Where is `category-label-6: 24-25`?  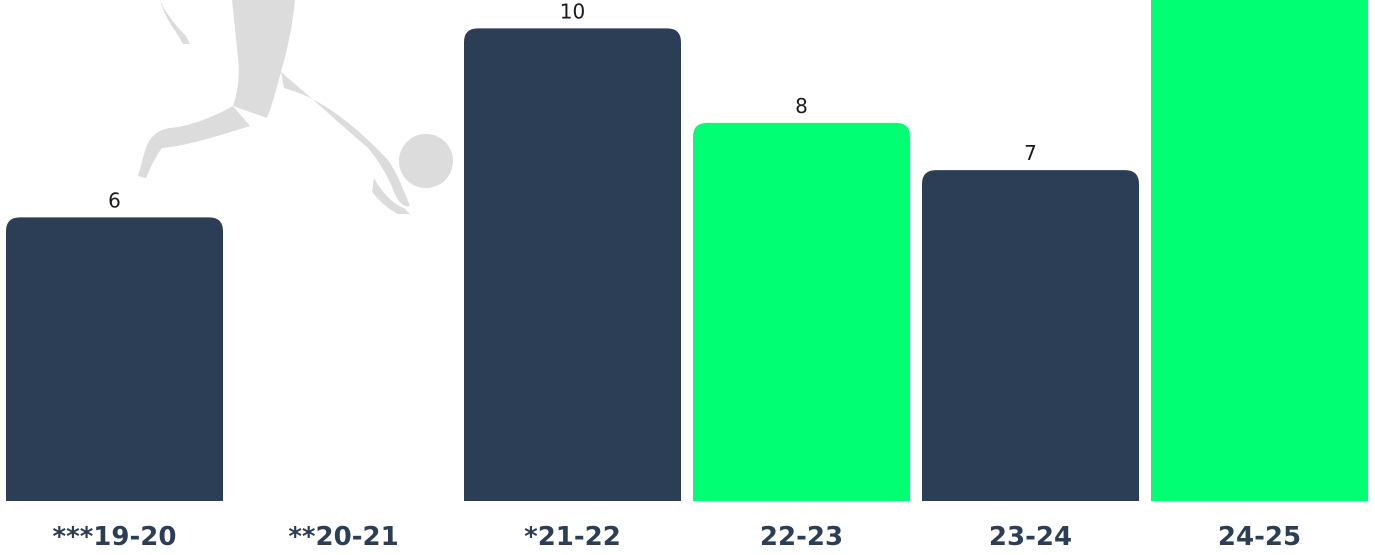 category-label-6: 24-25 is located at coordinates (1259, 537).